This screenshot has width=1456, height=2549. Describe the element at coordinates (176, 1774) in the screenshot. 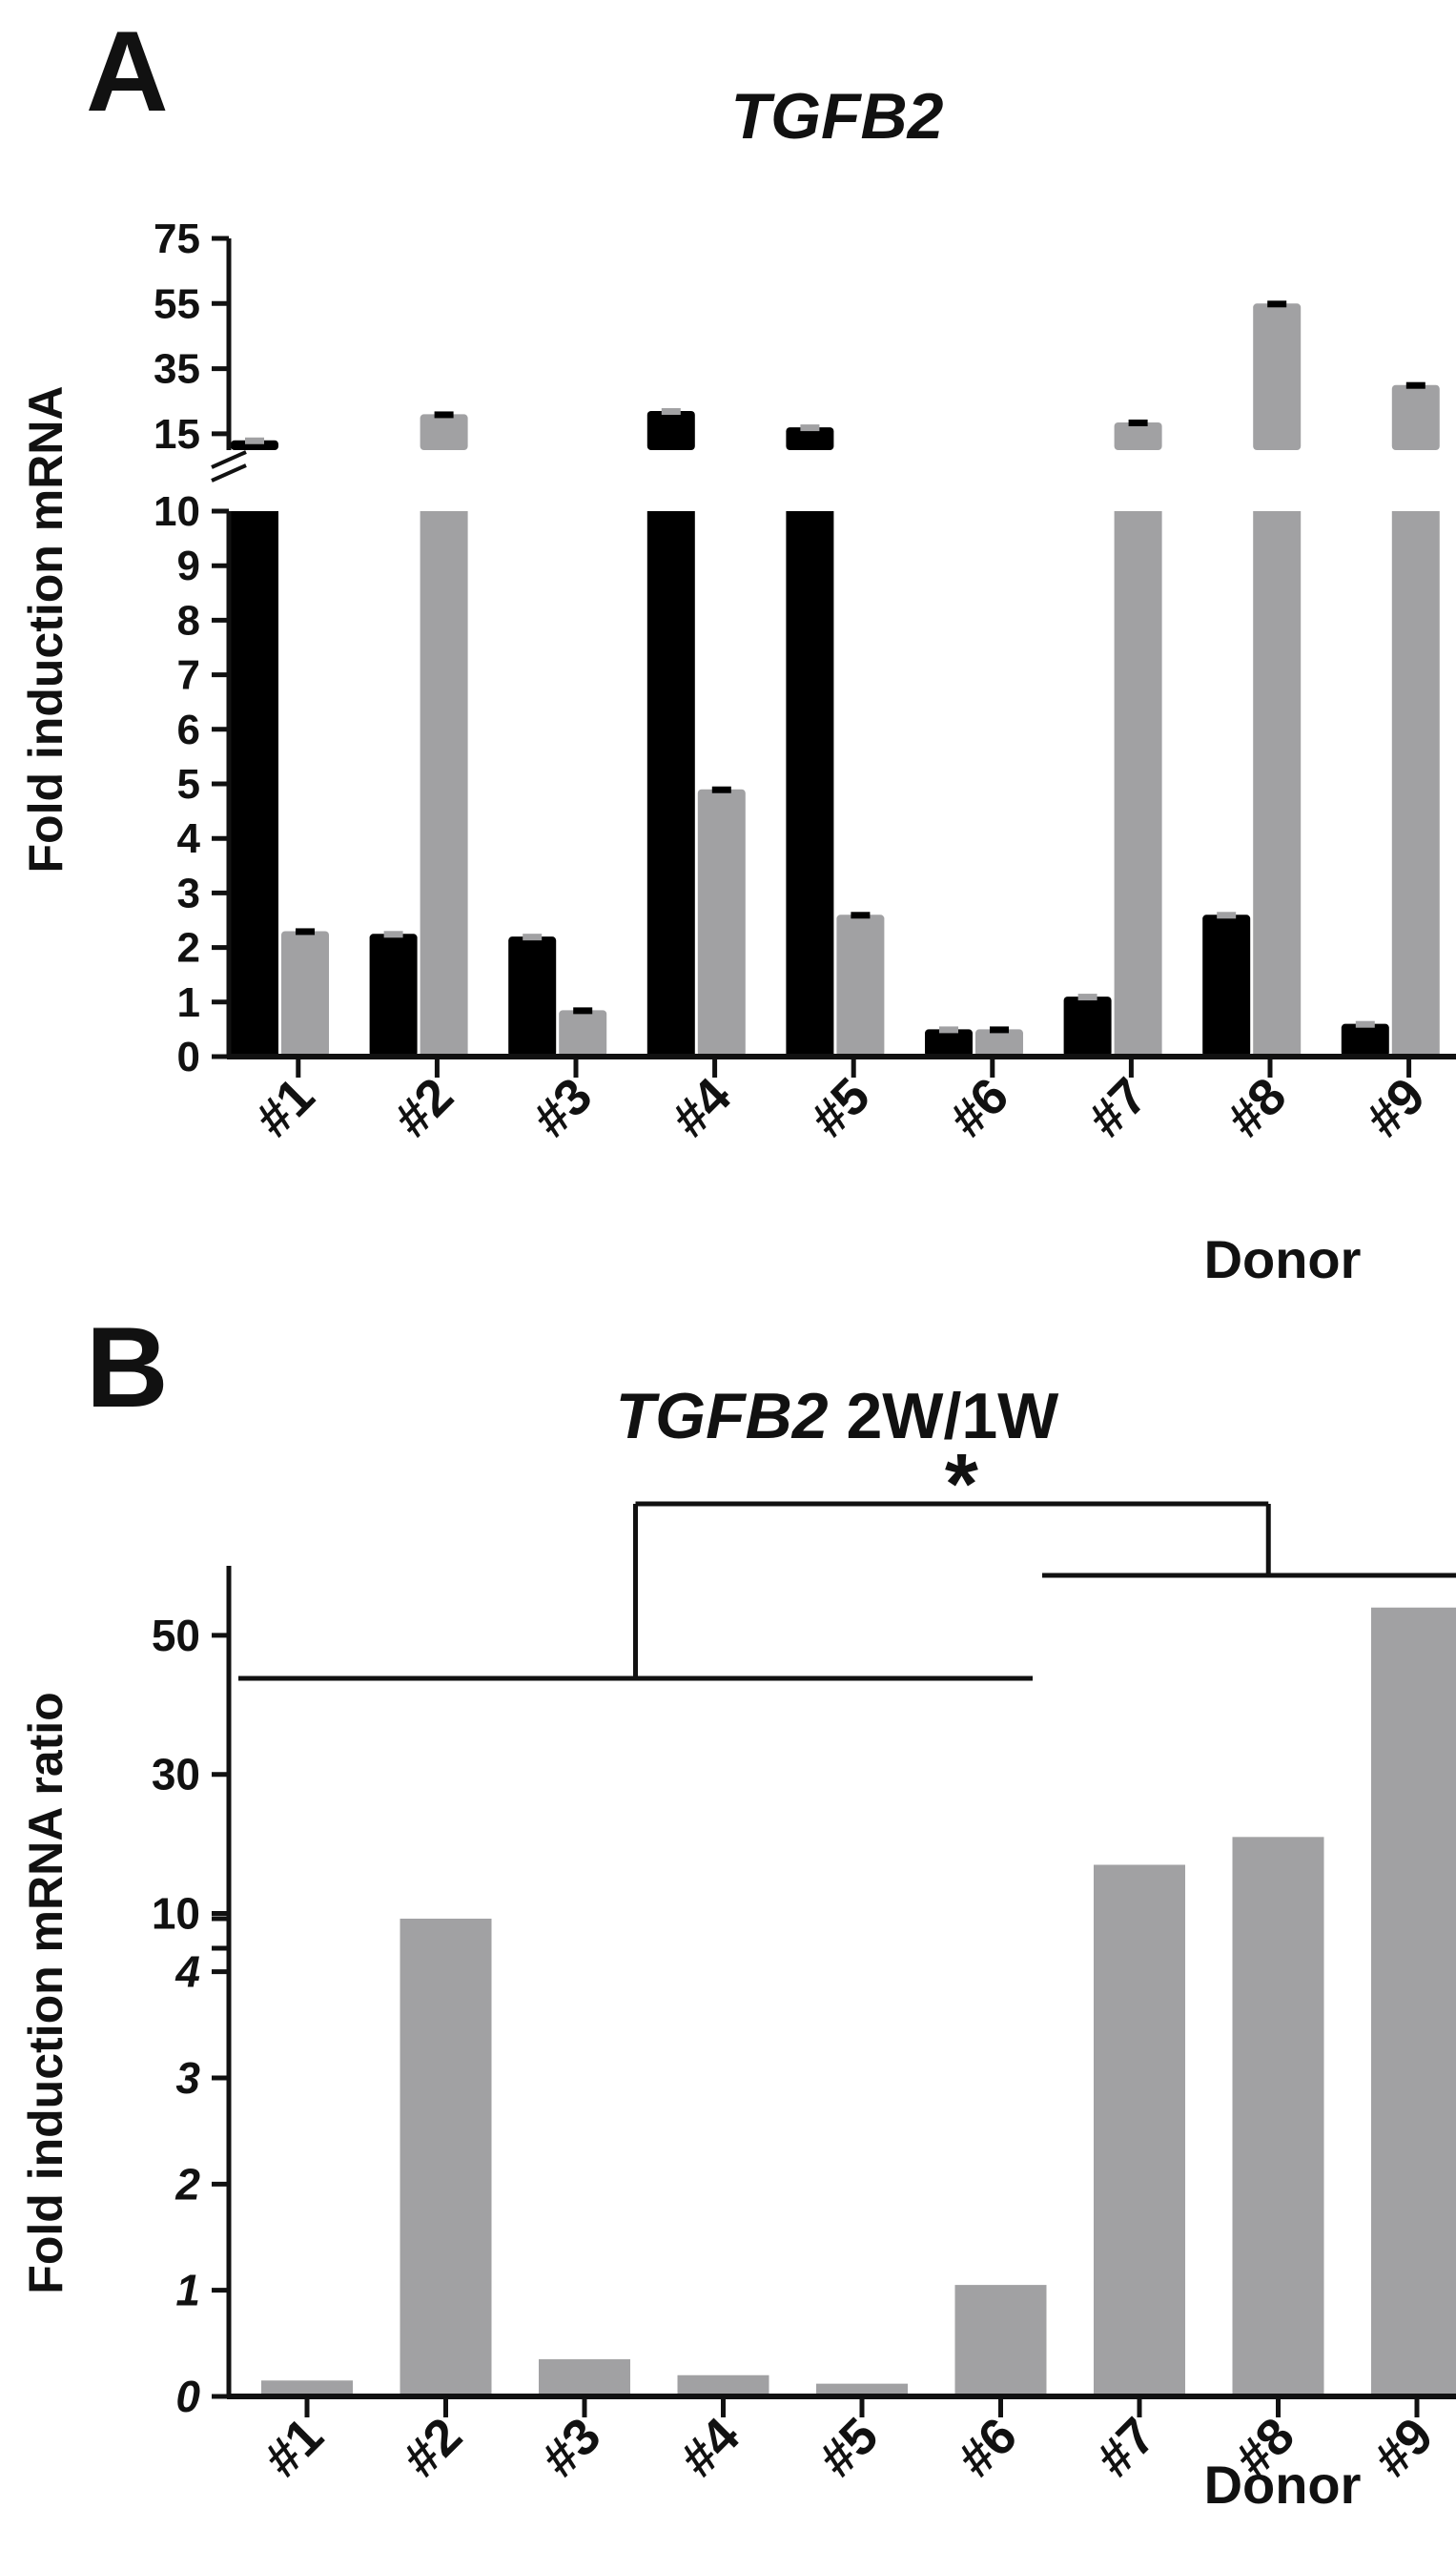

I see `y-tick-label-upper: 30` at that location.